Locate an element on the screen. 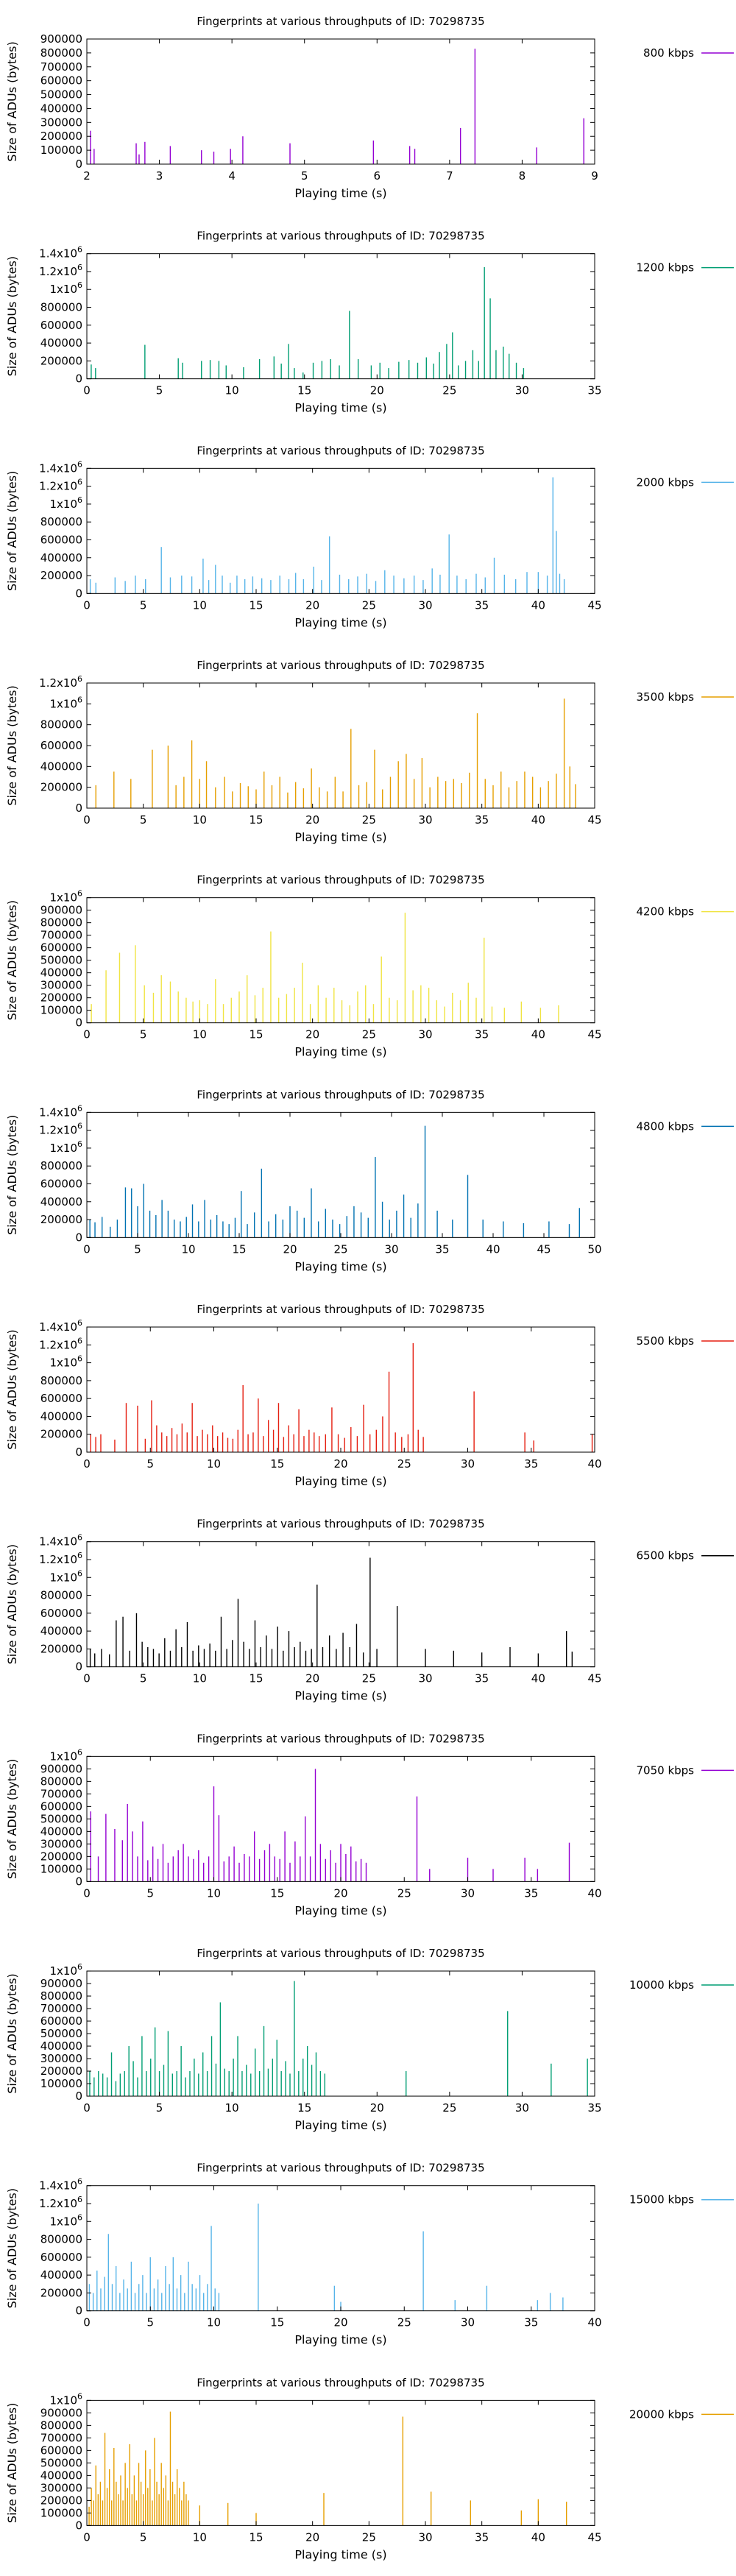 The height and width of the screenshot is (2576, 736). y-tick-label: 300000 is located at coordinates (61, 2058).